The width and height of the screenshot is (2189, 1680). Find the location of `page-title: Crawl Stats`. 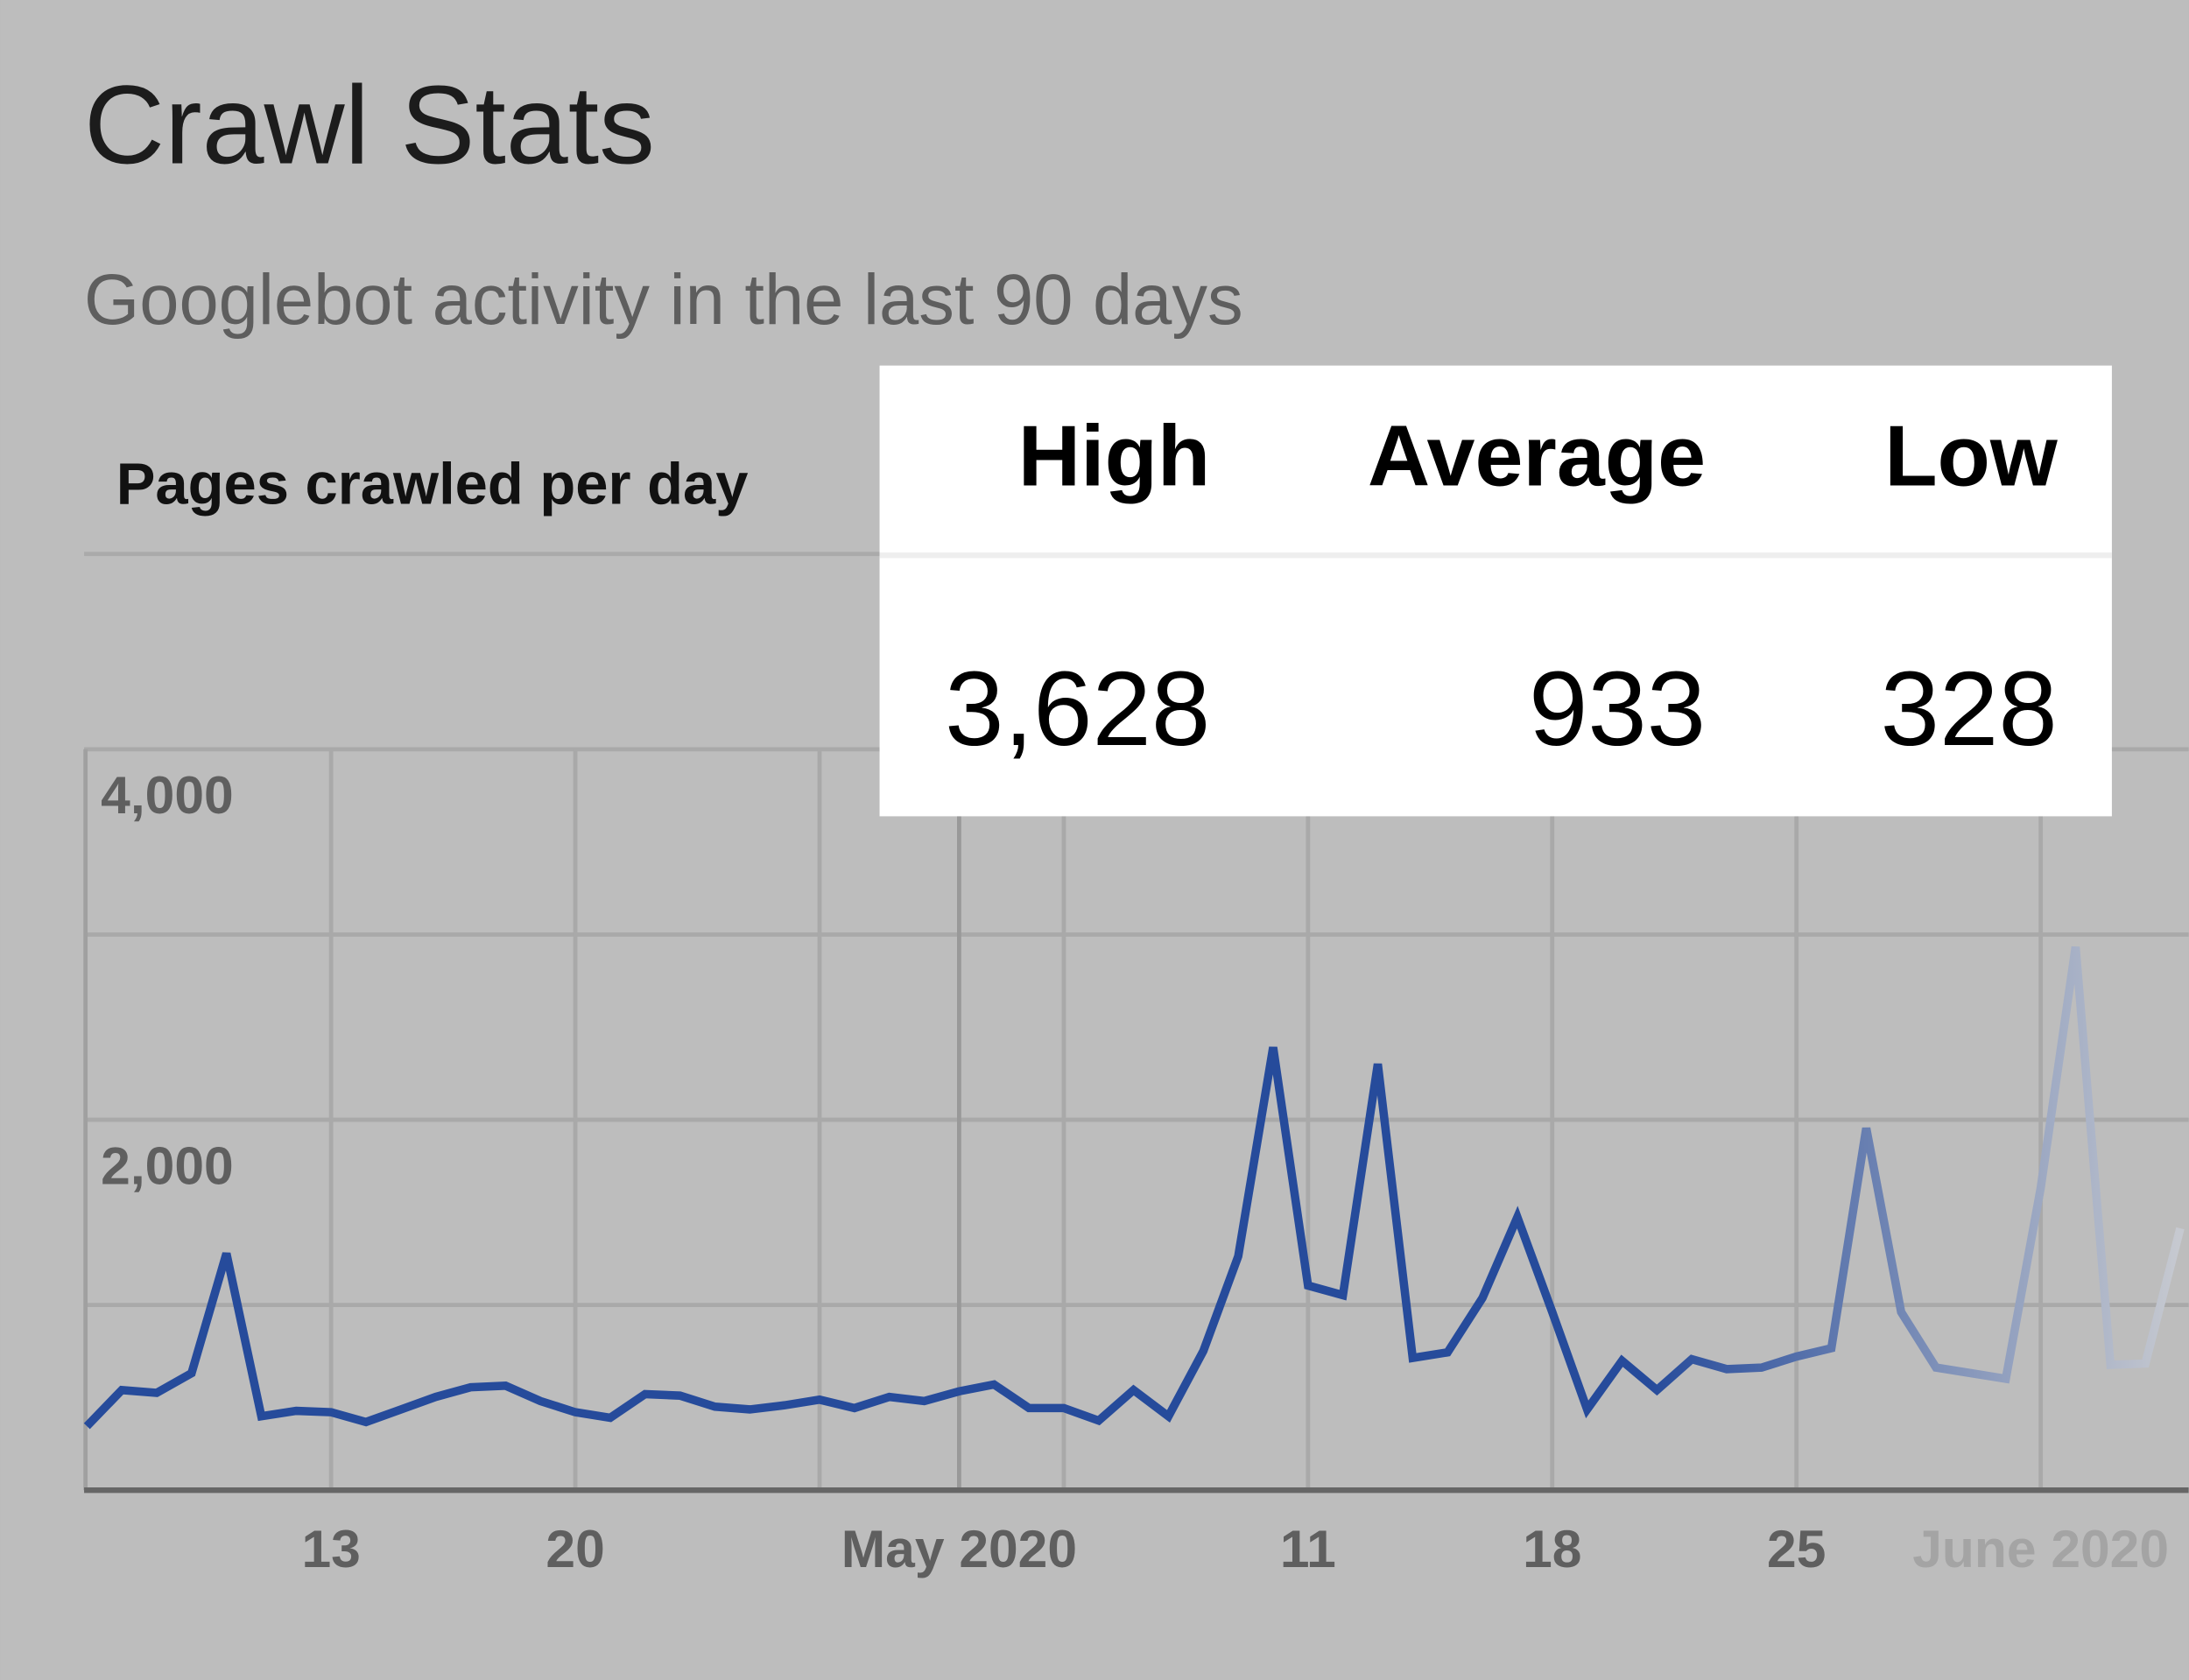

page-title: Crawl Stats is located at coordinates (370, 125).